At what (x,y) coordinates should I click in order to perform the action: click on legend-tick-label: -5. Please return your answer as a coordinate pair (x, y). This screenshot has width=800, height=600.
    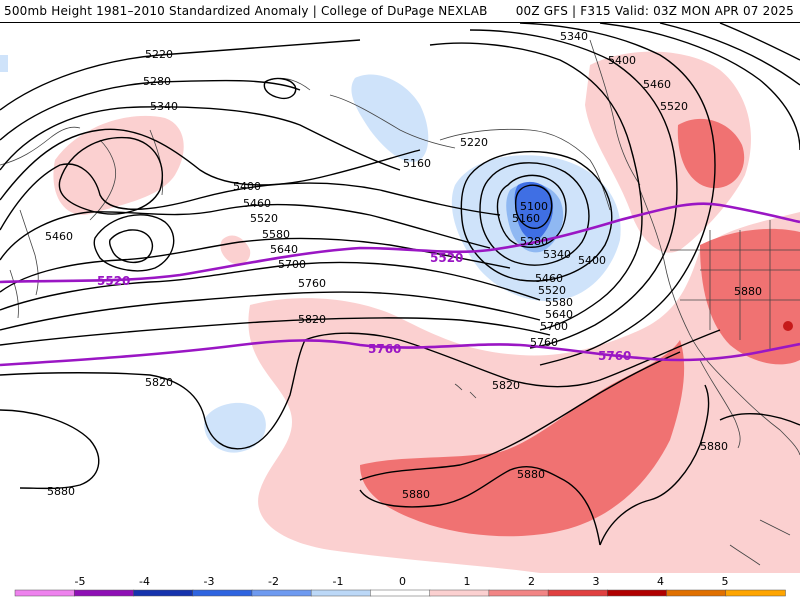
    Looking at the image, I should click on (80, 581).